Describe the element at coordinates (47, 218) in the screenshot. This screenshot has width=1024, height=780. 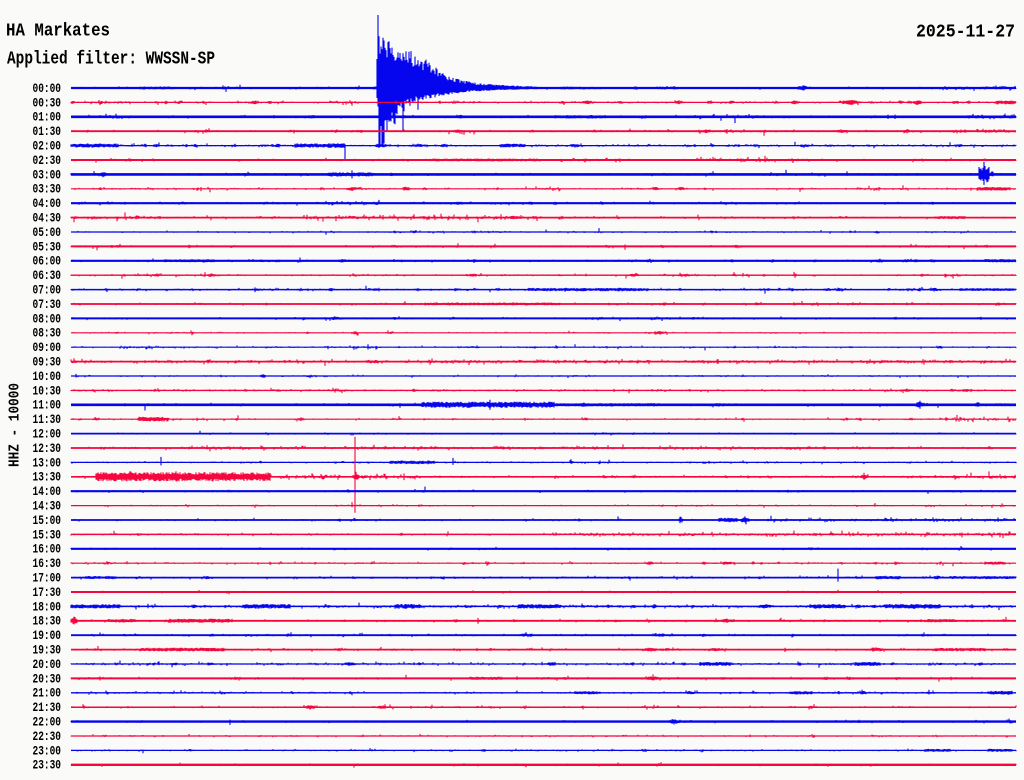
I see `svg-text: 04:30` at that location.